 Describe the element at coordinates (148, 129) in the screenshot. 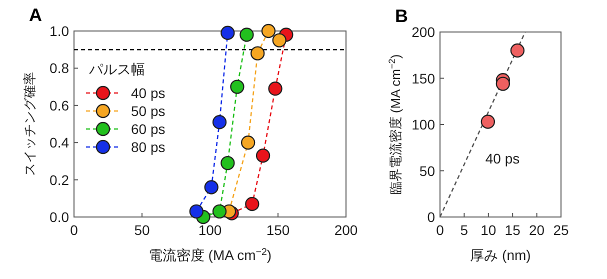

I see `legend-label: 60 ps` at that location.